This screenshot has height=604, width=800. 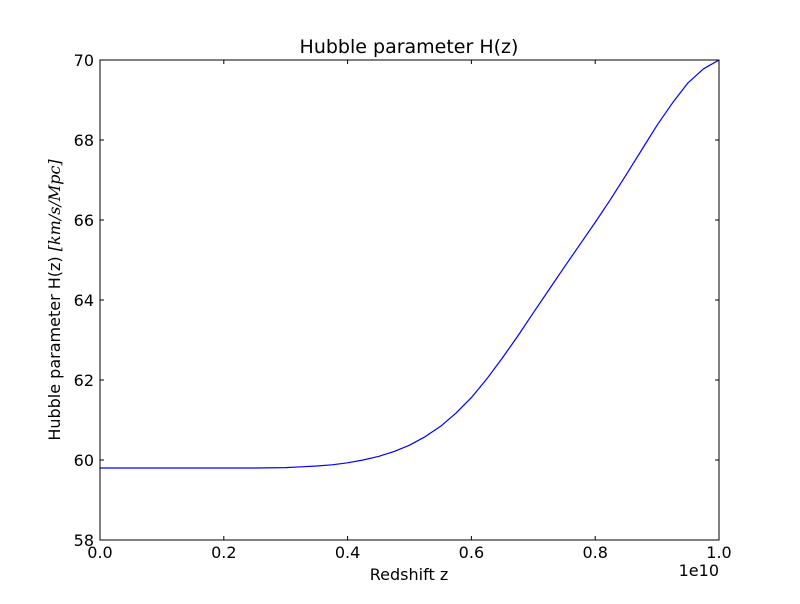 What do you see at coordinates (84, 300) in the screenshot?
I see `y-tick-label: 64` at bounding box center [84, 300].